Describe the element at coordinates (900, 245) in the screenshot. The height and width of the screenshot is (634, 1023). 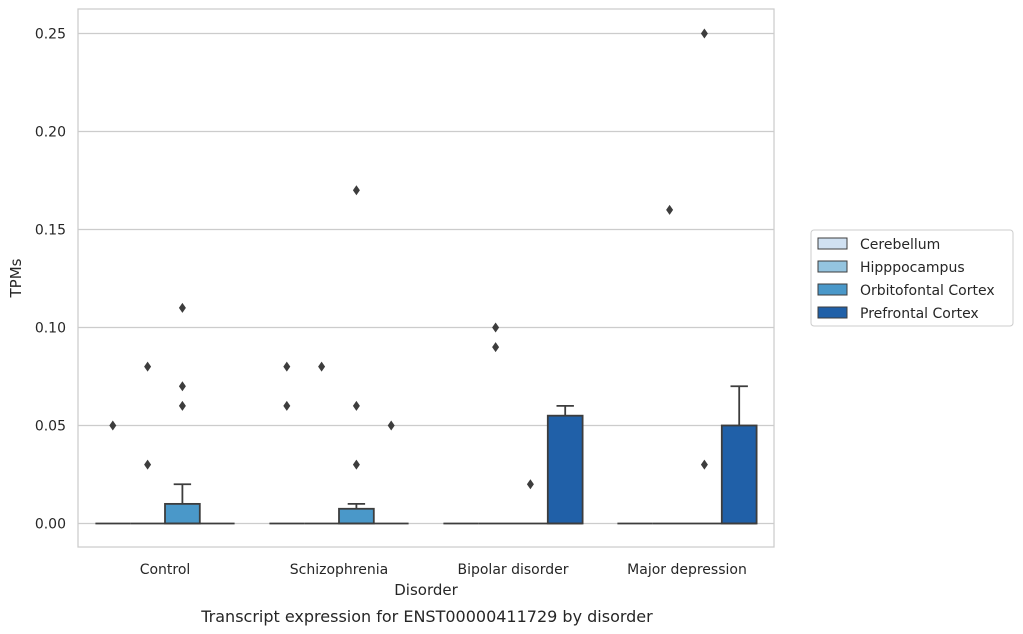
I see `legend-label: Cerebellum` at that location.